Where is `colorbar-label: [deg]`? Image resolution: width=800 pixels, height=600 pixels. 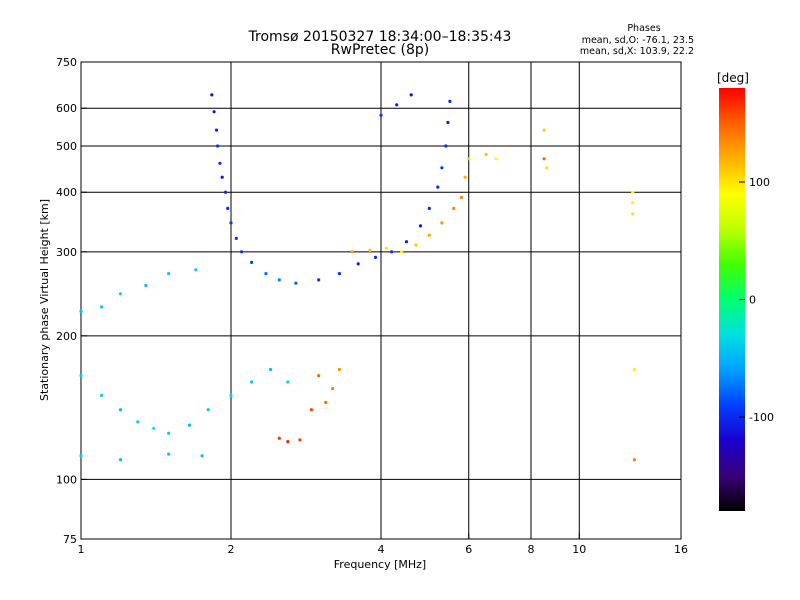 colorbar-label: [deg] is located at coordinates (733, 78).